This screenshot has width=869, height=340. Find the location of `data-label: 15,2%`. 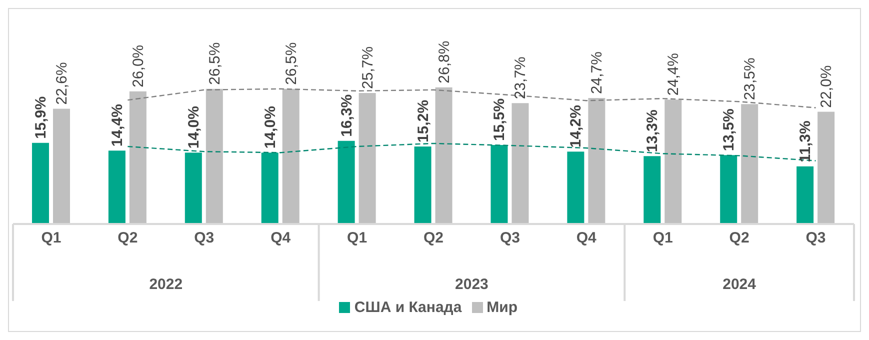

data-label: 15,2% is located at coordinates (423, 121).